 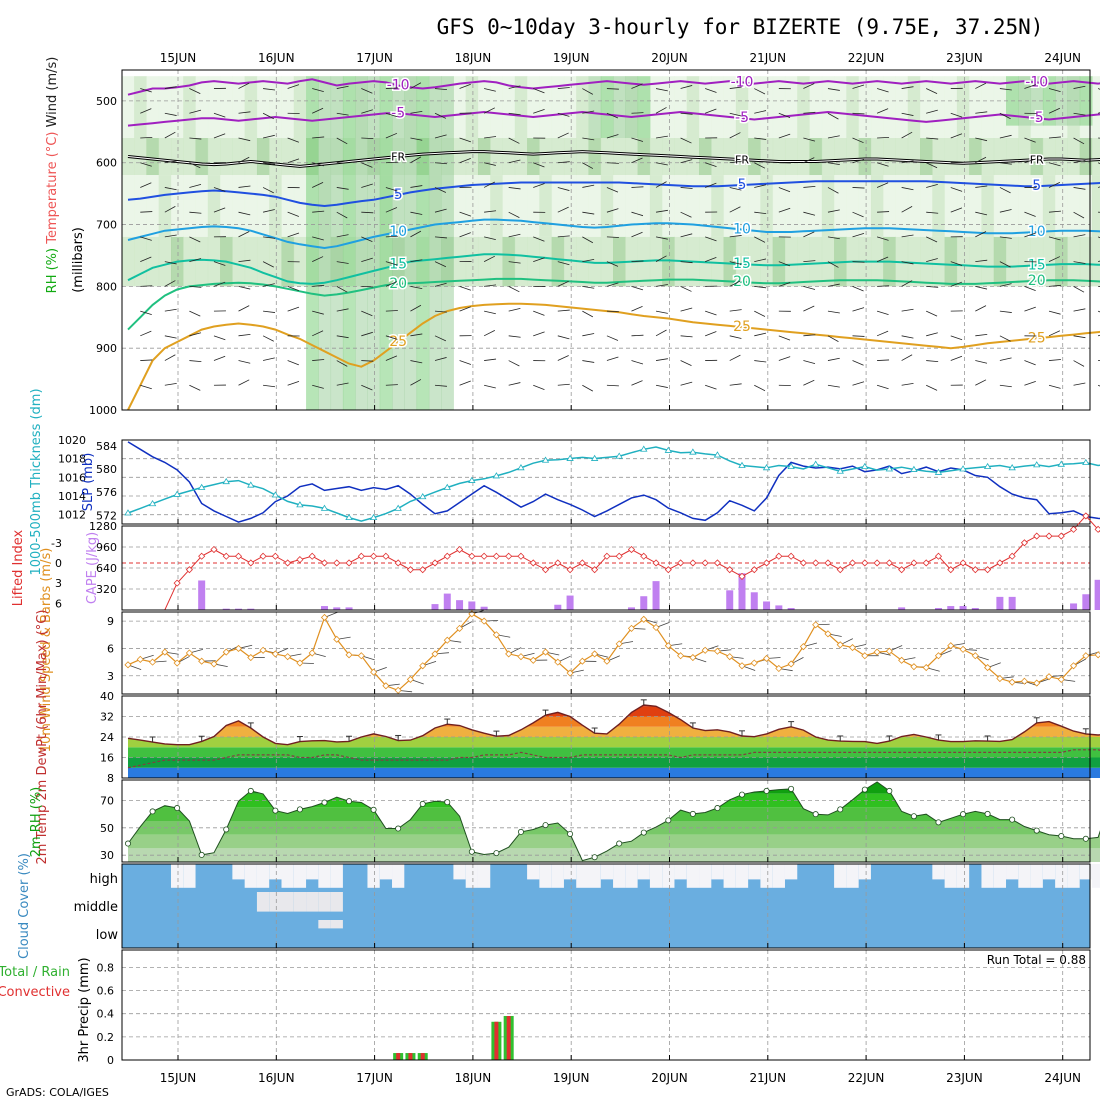 I want to click on contour-label: 20, so click(x=1037, y=281).